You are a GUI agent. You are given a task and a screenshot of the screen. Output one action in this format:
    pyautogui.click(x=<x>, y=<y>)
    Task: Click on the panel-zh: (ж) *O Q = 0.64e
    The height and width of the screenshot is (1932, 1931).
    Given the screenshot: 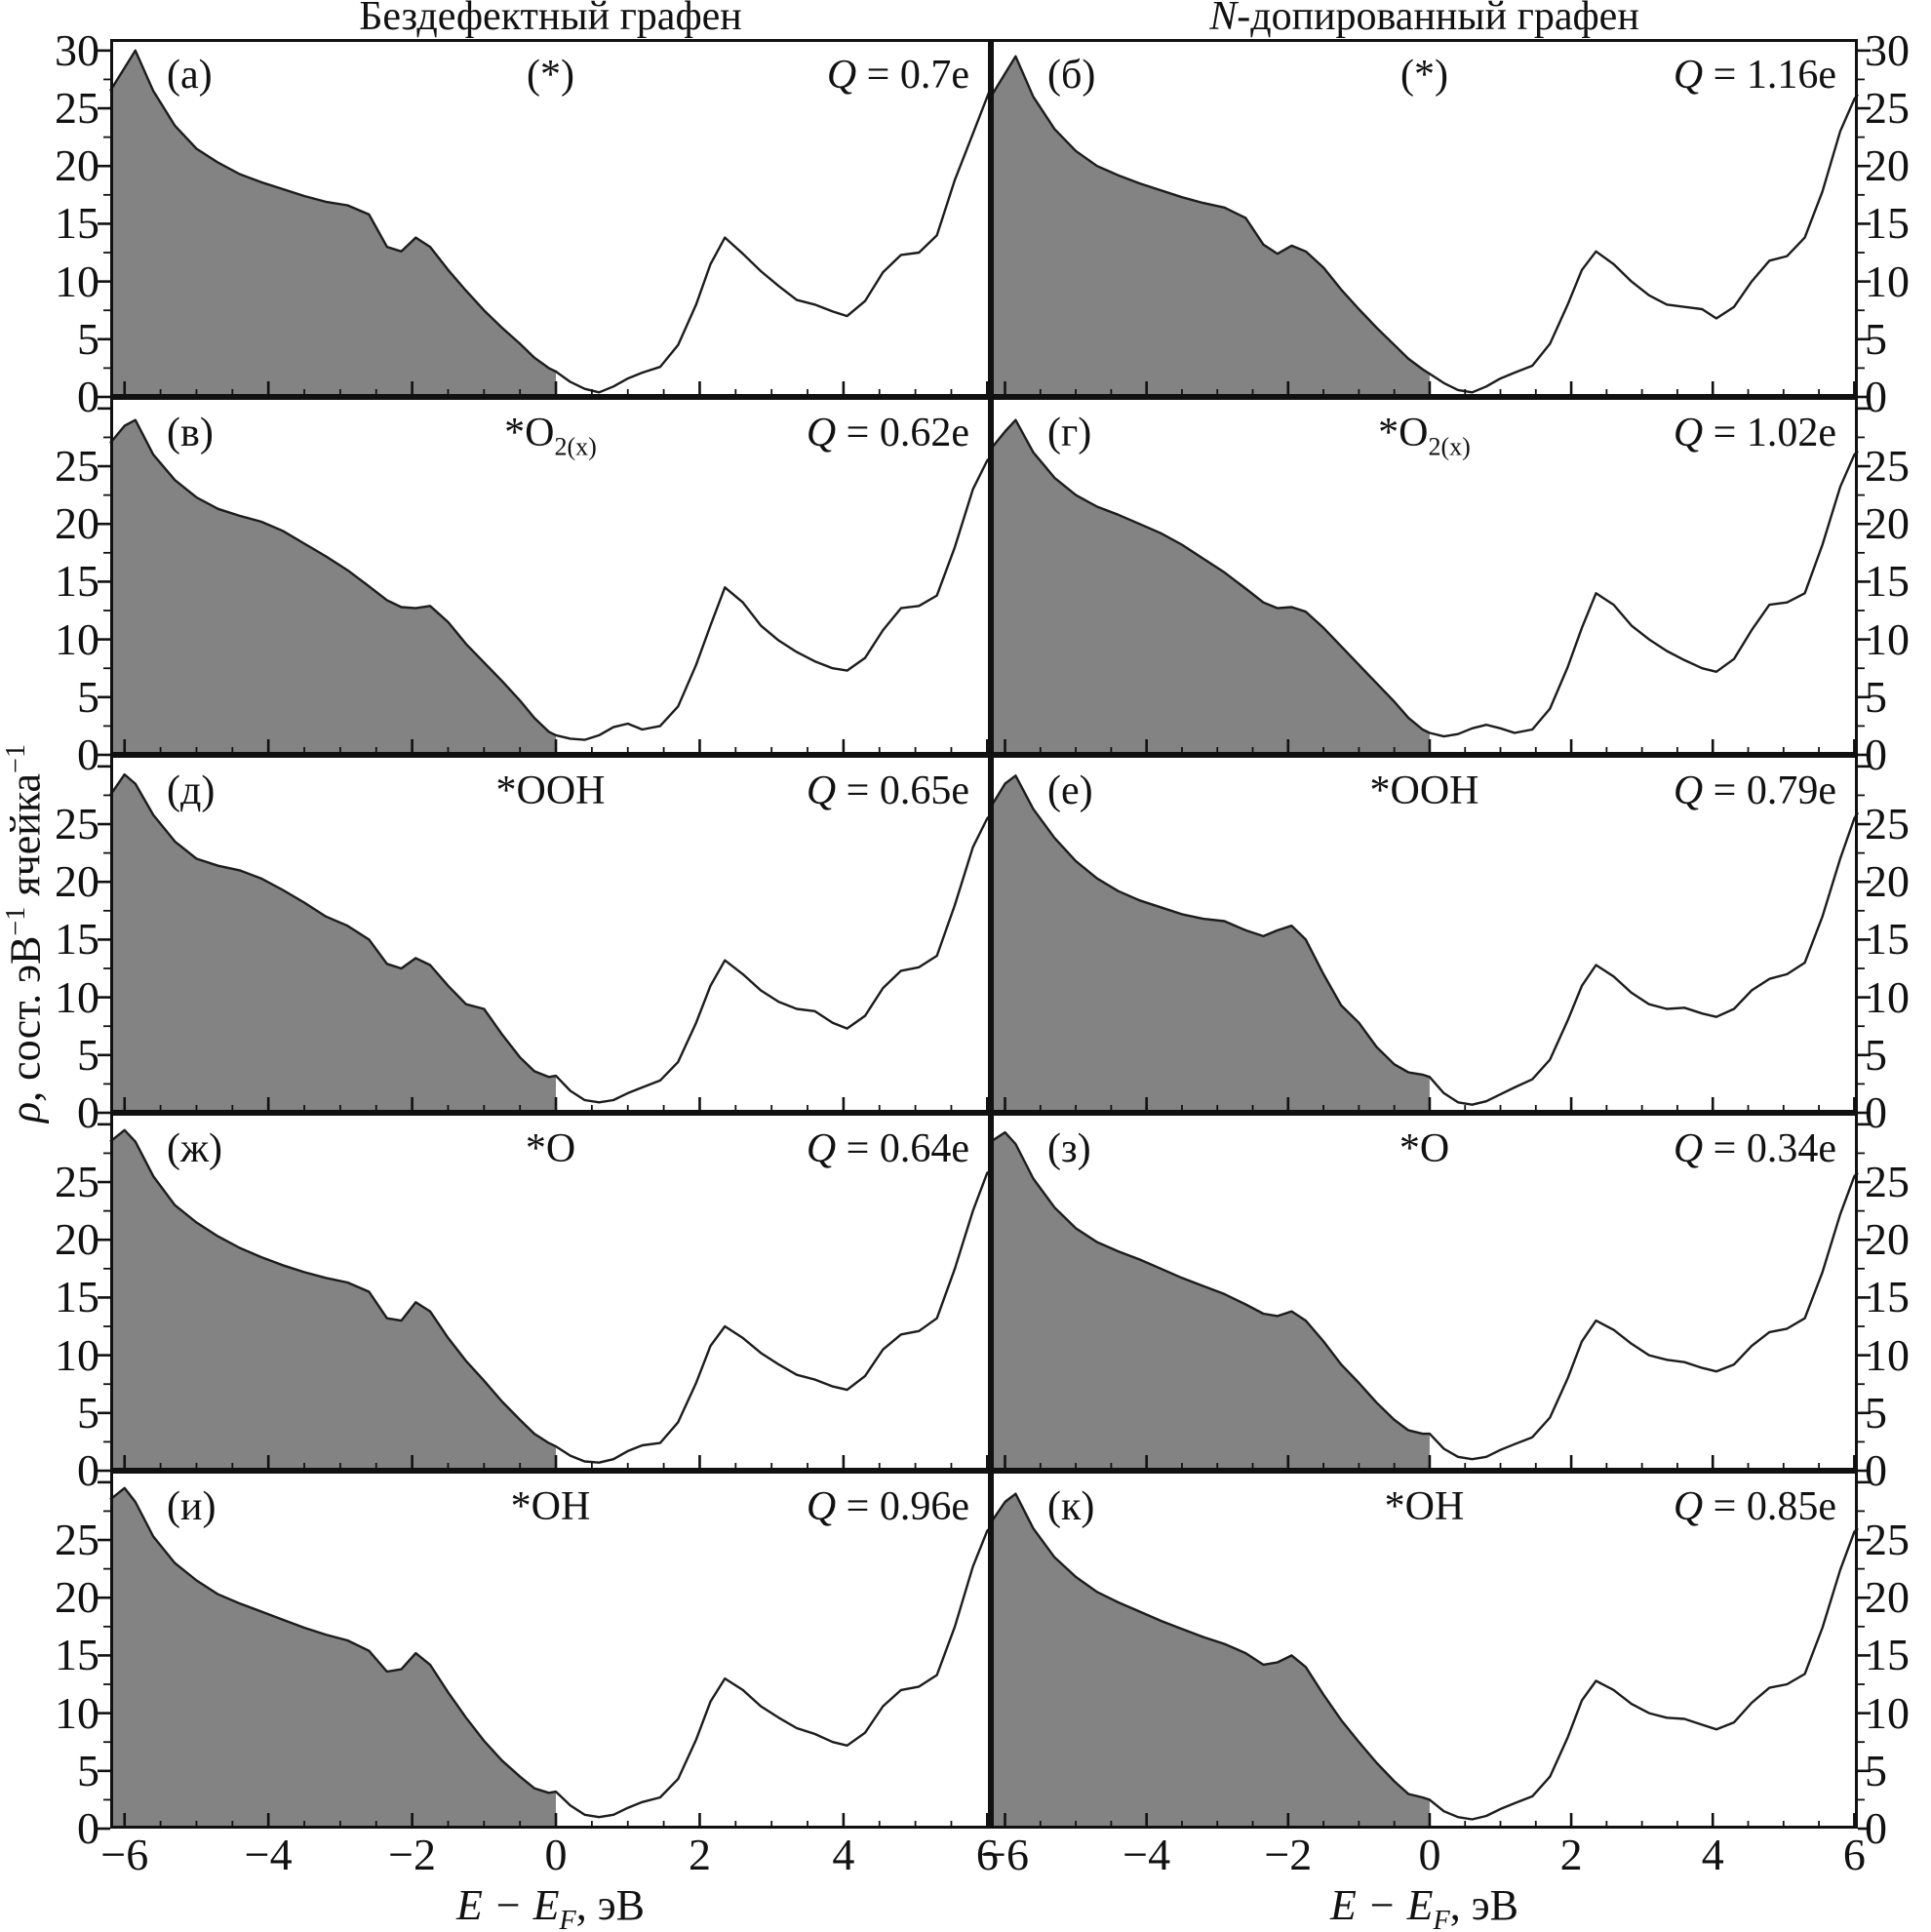 What is the action you would take?
    pyautogui.click(x=545, y=1293)
    